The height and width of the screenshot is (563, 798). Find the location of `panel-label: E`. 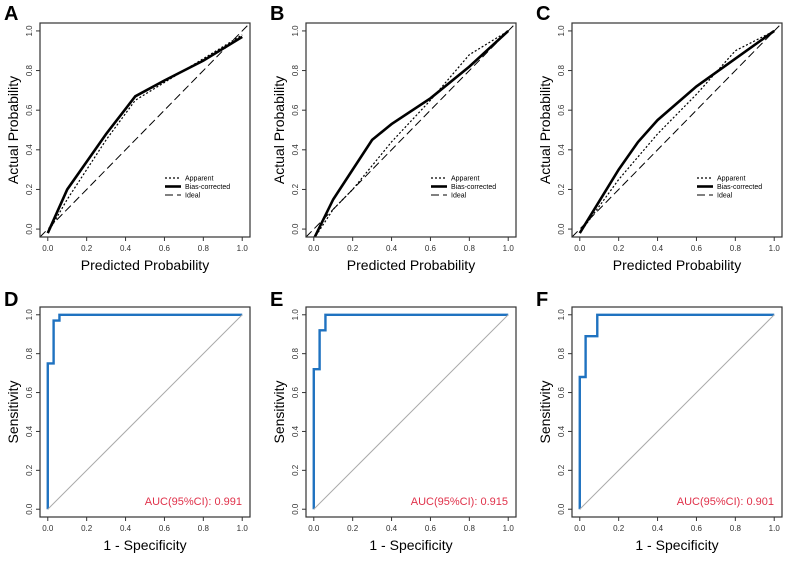

panel-label: E is located at coordinates (276, 300).